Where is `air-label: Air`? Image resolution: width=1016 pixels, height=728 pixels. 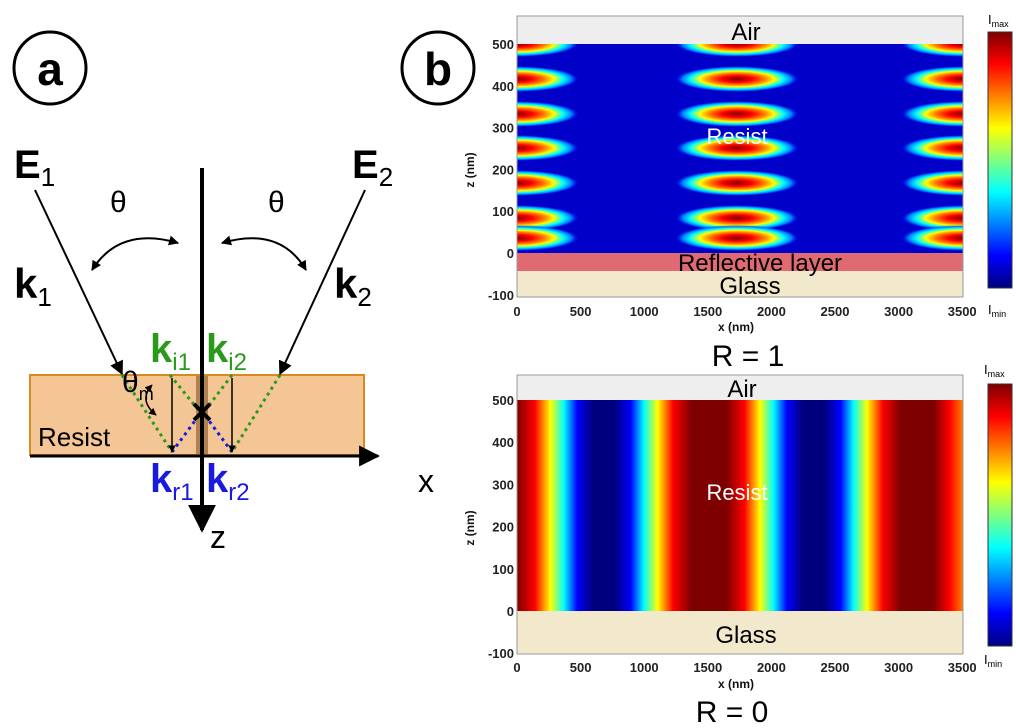 air-label: Air is located at coordinates (741, 389).